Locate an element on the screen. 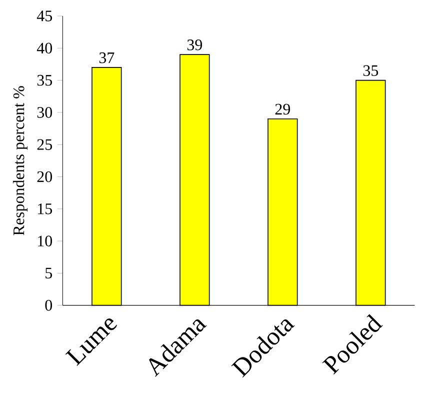 The image size is (425, 416). data-label: 35 is located at coordinates (370, 70).